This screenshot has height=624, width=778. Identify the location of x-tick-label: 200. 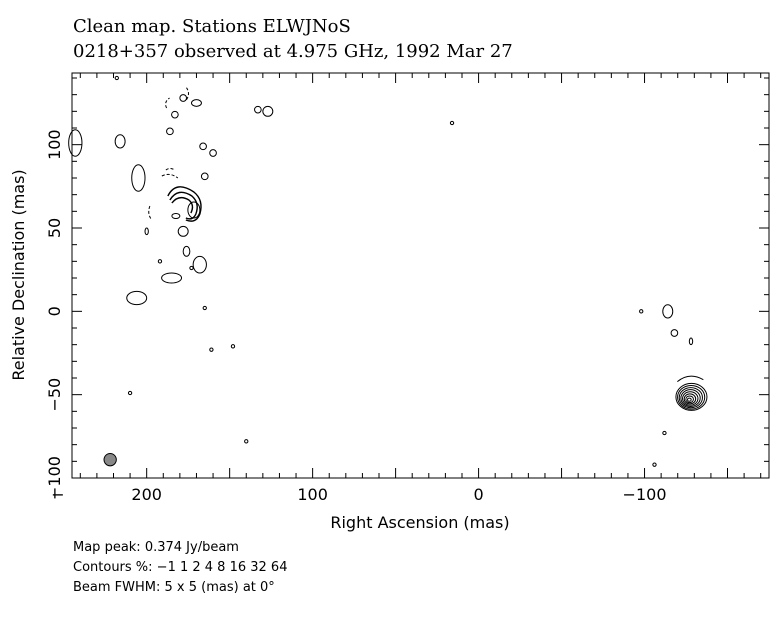
(146, 494).